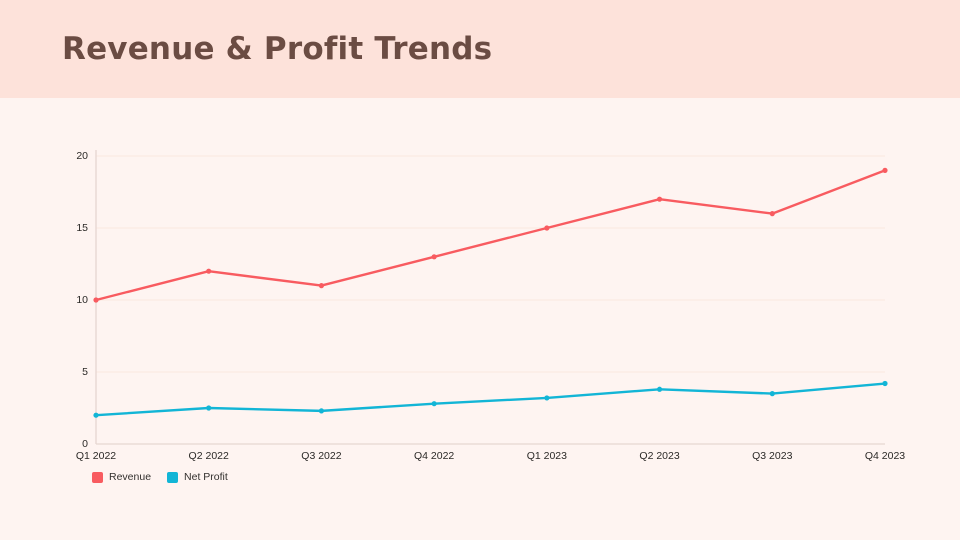 The width and height of the screenshot is (960, 540). I want to click on x-axis-tick-label: Q1 2022, so click(96, 456).